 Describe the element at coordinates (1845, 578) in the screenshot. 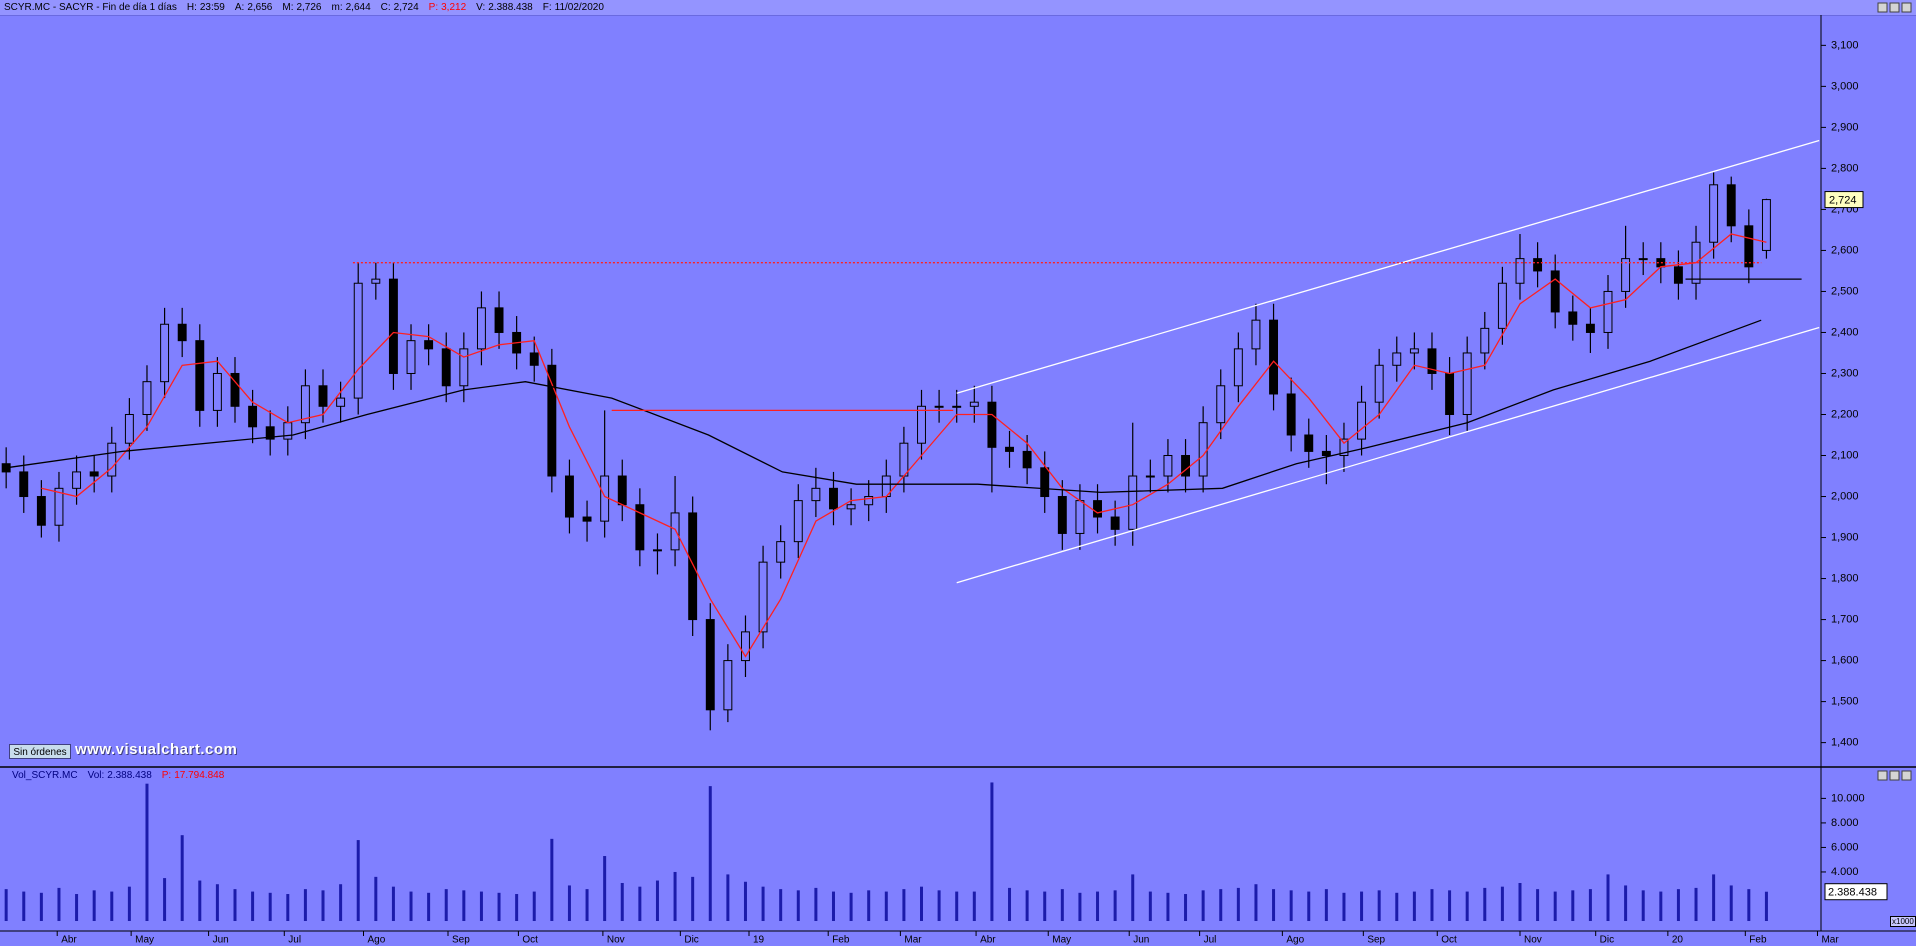

I see `y-tick-label: 1,800` at that location.